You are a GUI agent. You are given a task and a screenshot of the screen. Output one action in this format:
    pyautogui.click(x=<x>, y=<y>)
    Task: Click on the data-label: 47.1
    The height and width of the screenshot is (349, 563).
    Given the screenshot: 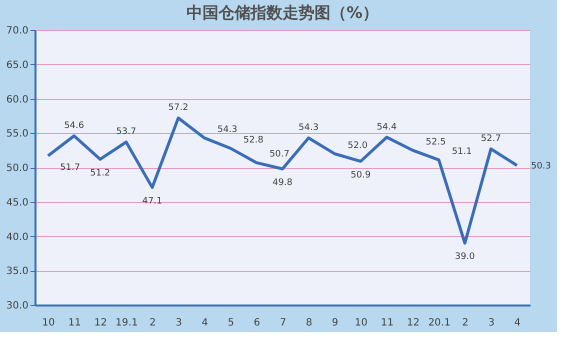 What is the action you would take?
    pyautogui.click(x=152, y=201)
    